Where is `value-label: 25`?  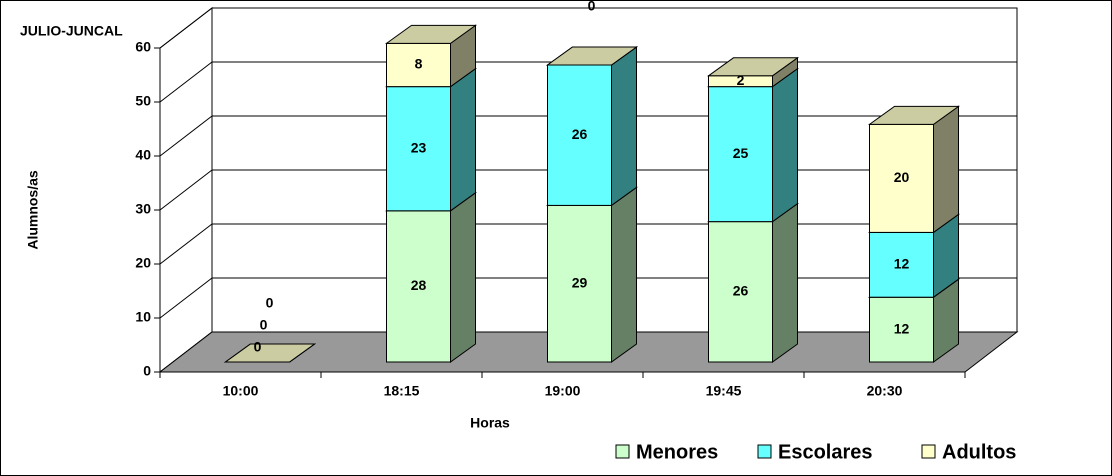 value-label: 25 is located at coordinates (741, 153).